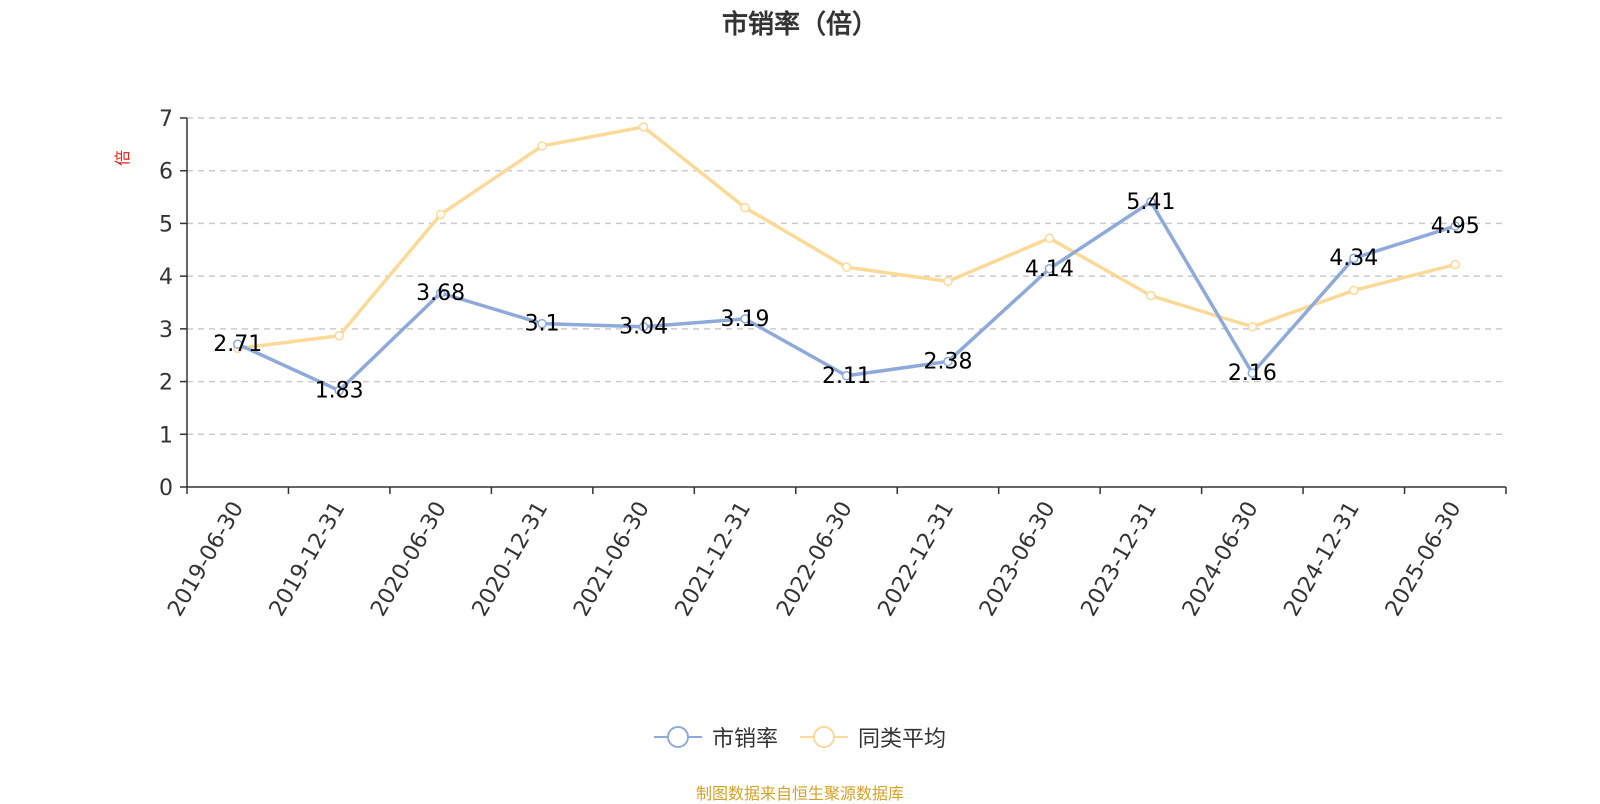 This screenshot has height=804, width=1600. I want to click on legend: 市销率 同类平均, so click(800, 737).